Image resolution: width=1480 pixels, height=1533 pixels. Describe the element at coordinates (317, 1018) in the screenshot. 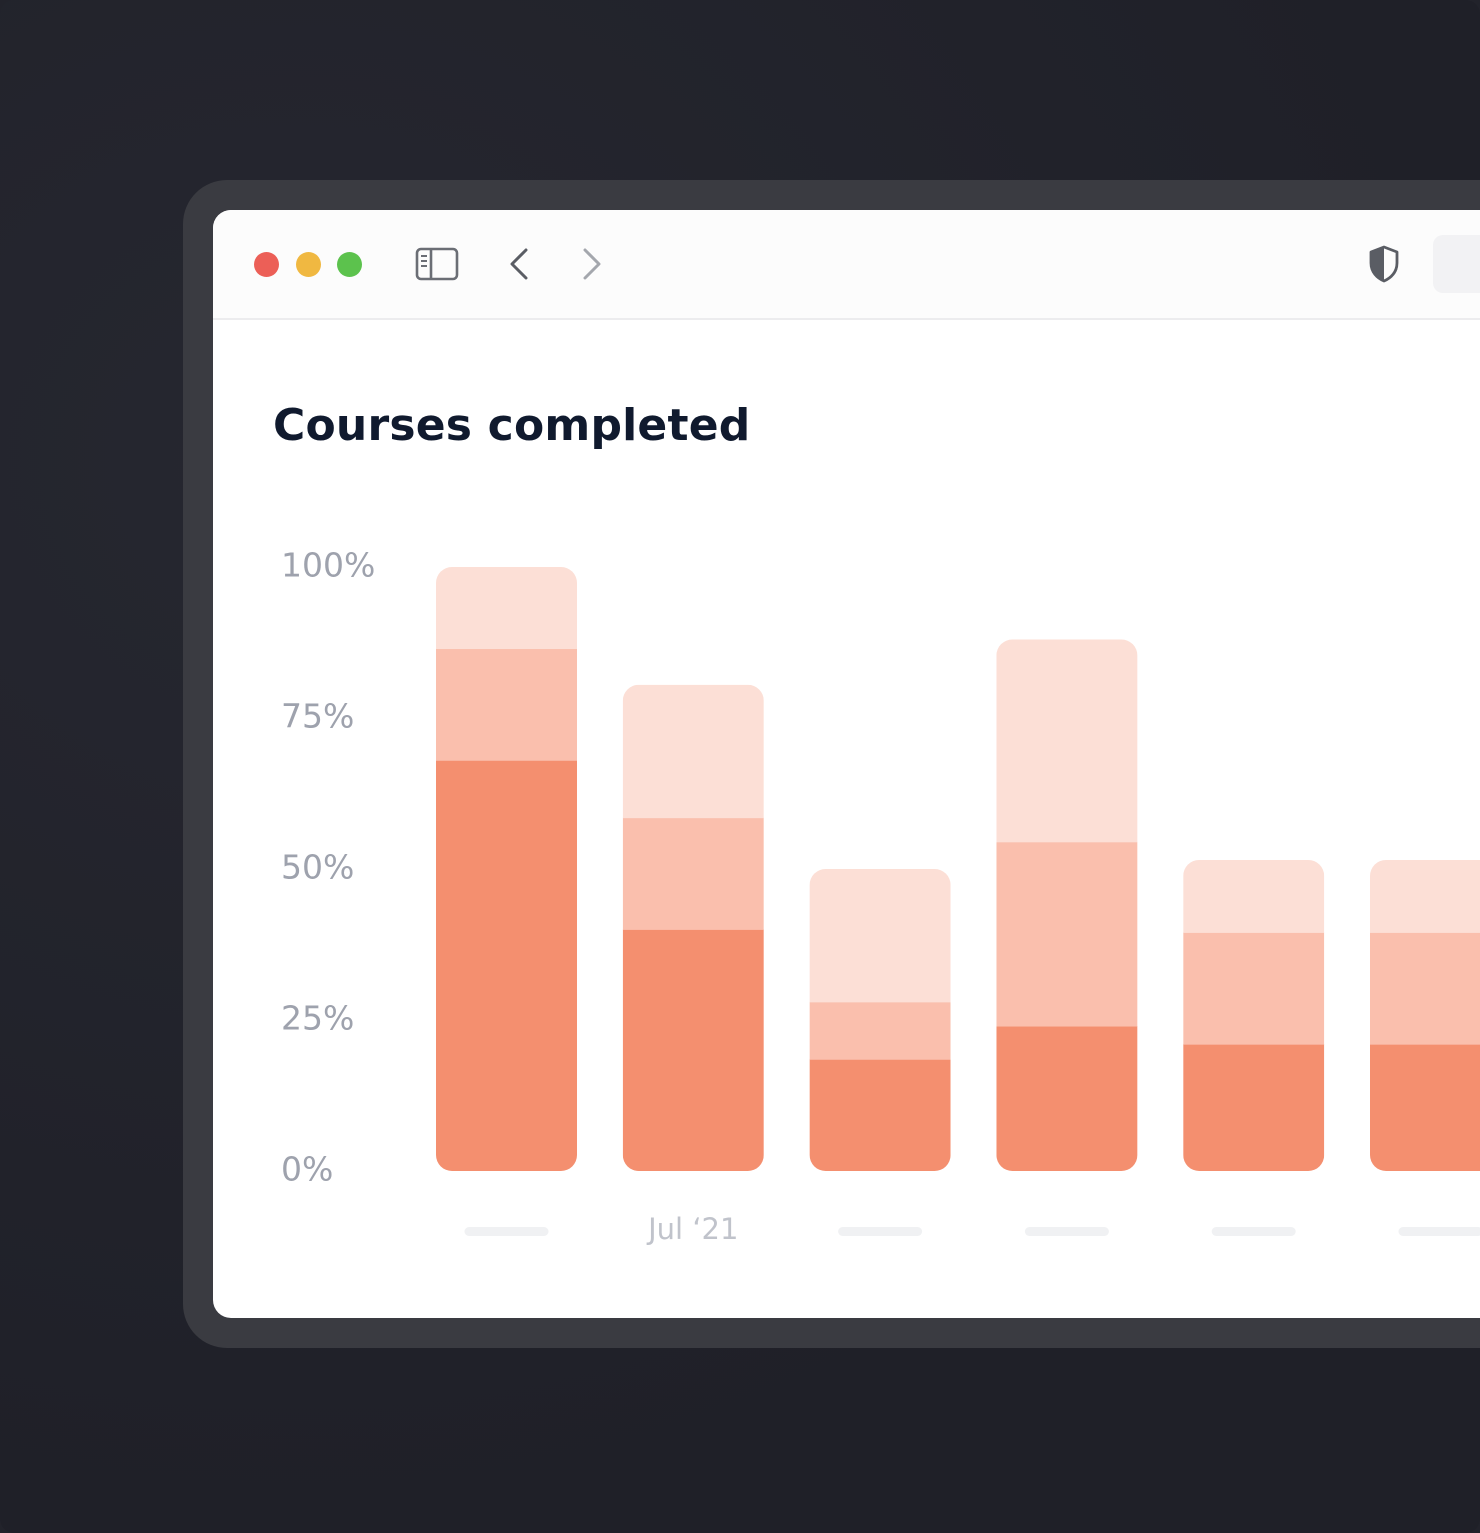

I see `y-tick-label: 25%` at that location.